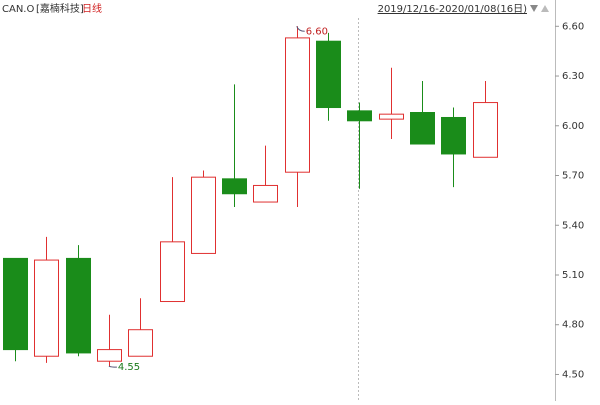  What do you see at coordinates (129, 367) in the screenshot?
I see `annotation-label: 4.55` at bounding box center [129, 367].